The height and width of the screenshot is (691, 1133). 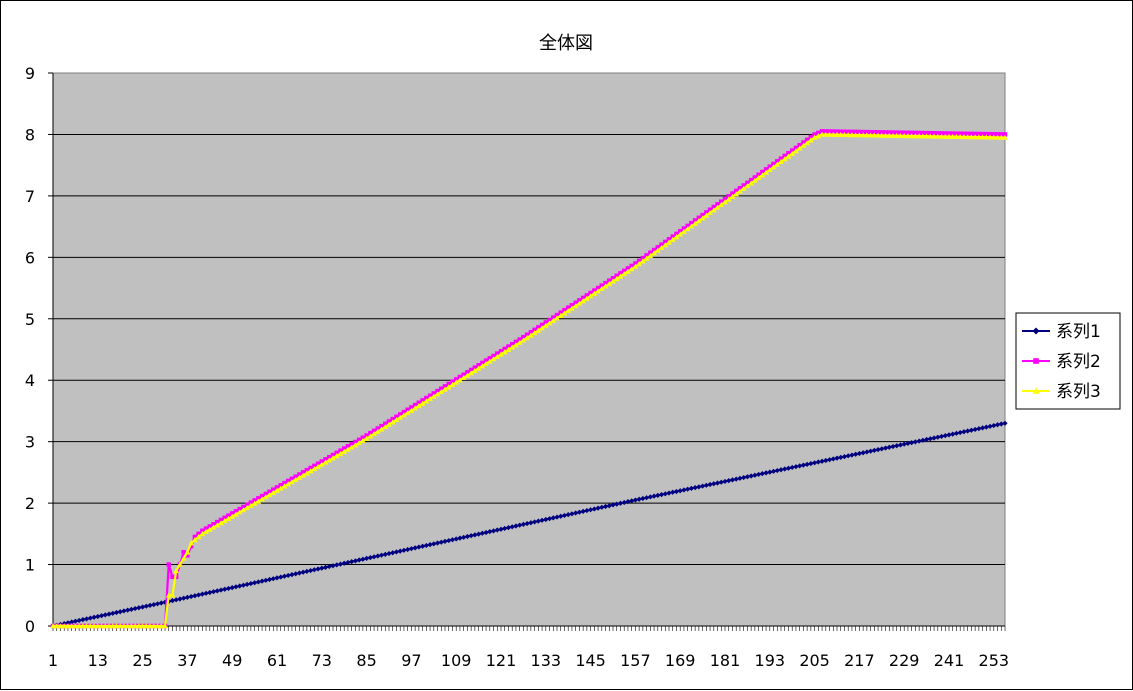 I want to click on y-tick-label: 1, so click(x=30, y=565).